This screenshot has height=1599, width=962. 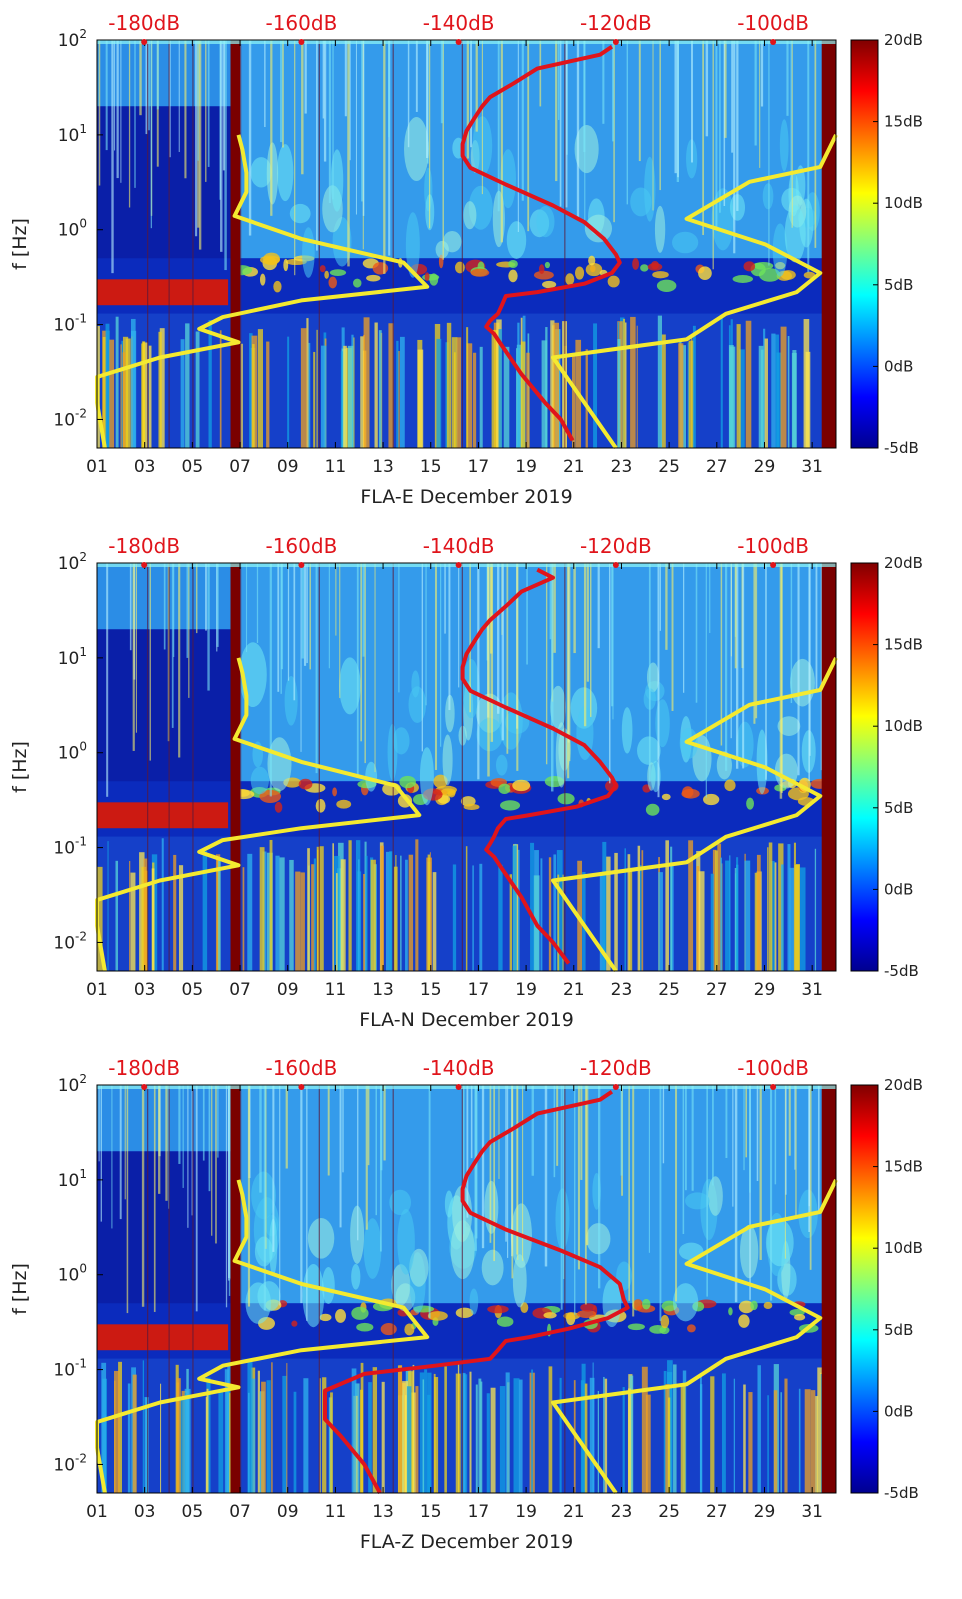 What do you see at coordinates (864, 244) in the screenshot?
I see `colorbar` at bounding box center [864, 244].